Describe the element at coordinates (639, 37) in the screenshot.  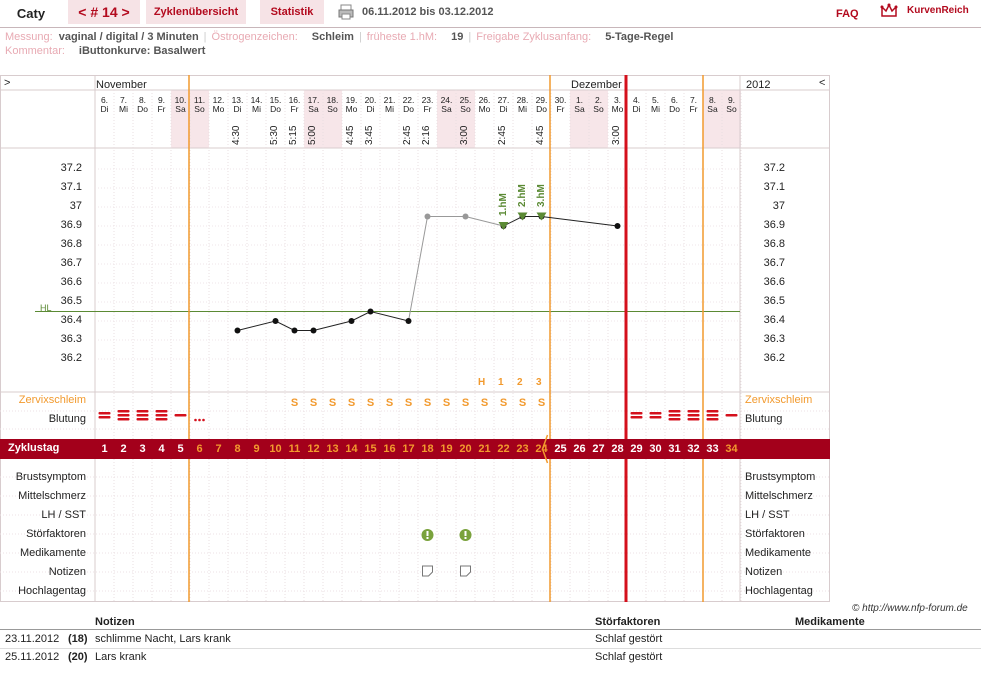
I see `freigabe-value: 5-Tage-Regel` at that location.